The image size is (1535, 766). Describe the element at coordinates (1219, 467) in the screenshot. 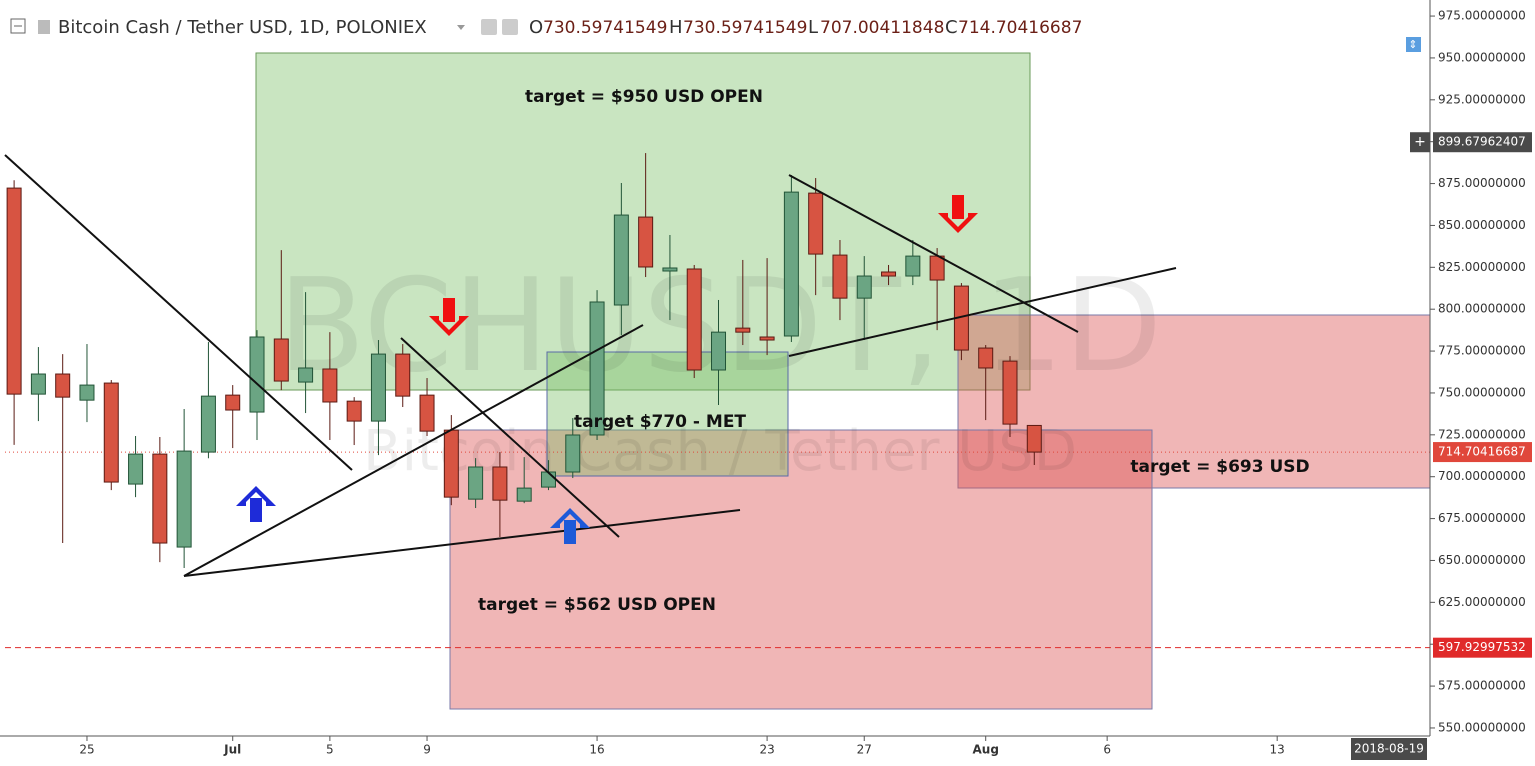

I see `annotation: target = $693 USD` at that location.